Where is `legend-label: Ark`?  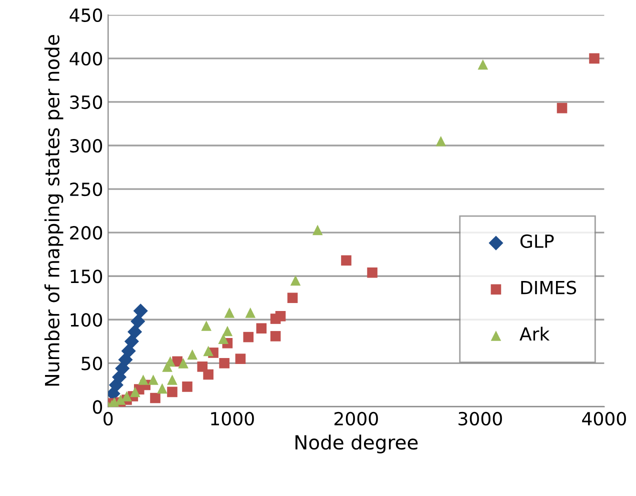 legend-label: Ark is located at coordinates (535, 333).